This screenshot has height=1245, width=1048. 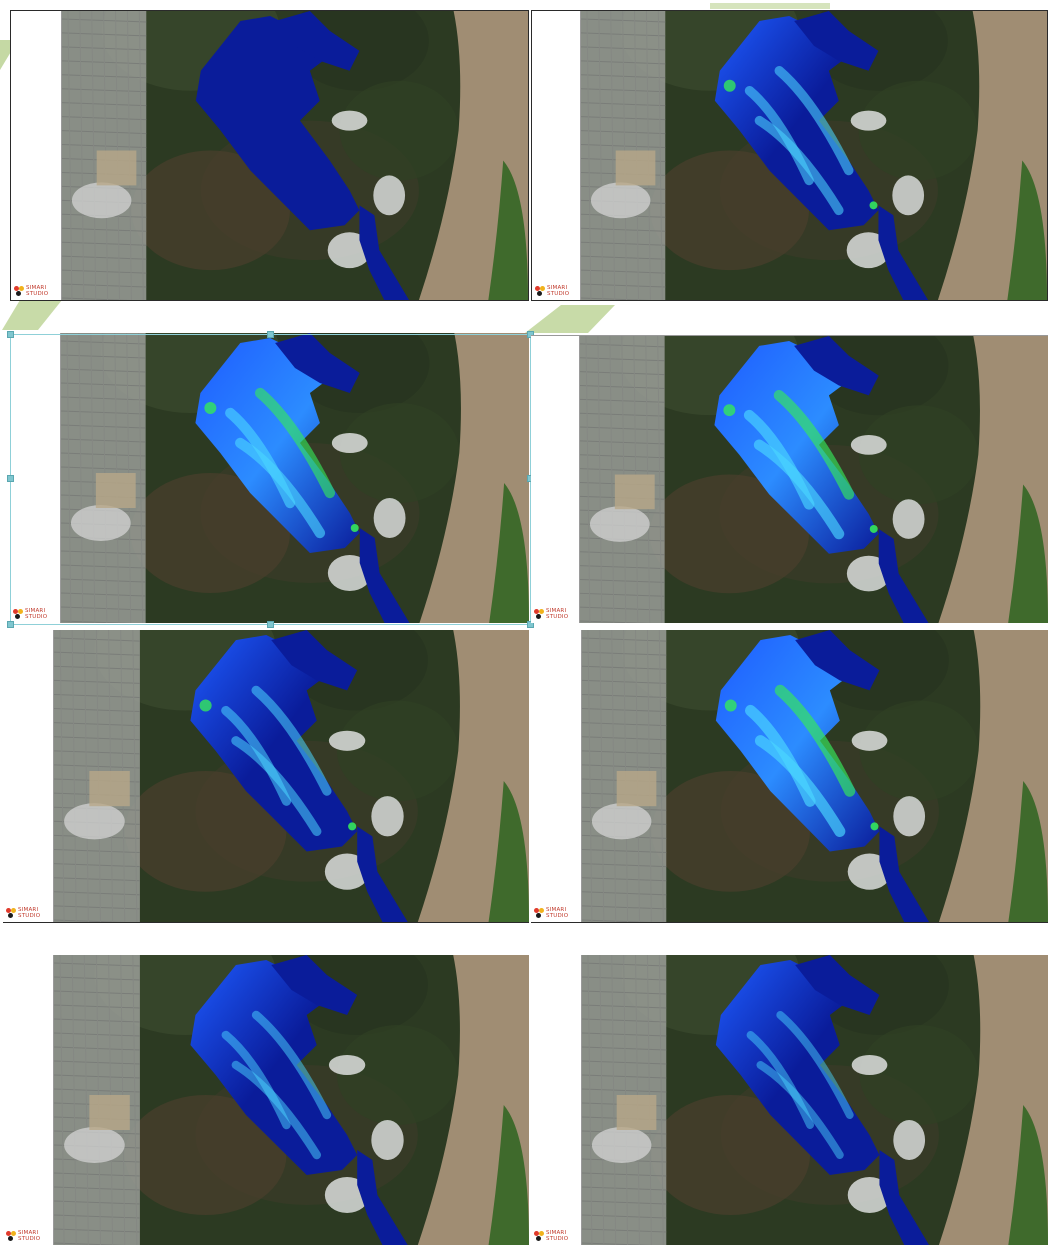 I want to click on resize-handle-se, so click(x=530, y=624).